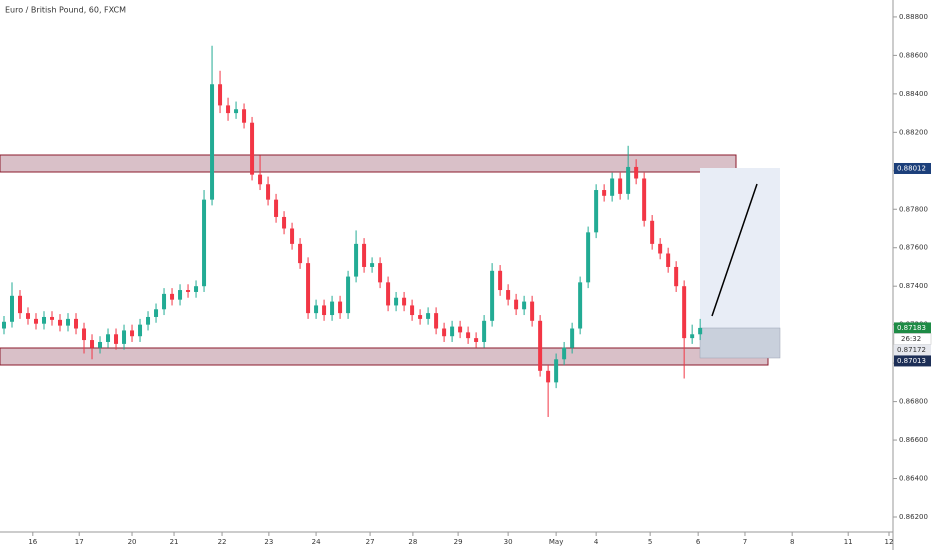 The width and height of the screenshot is (932, 550). Describe the element at coordinates (913, 132) in the screenshot. I see `y-tick-label: 0.88200` at that location.